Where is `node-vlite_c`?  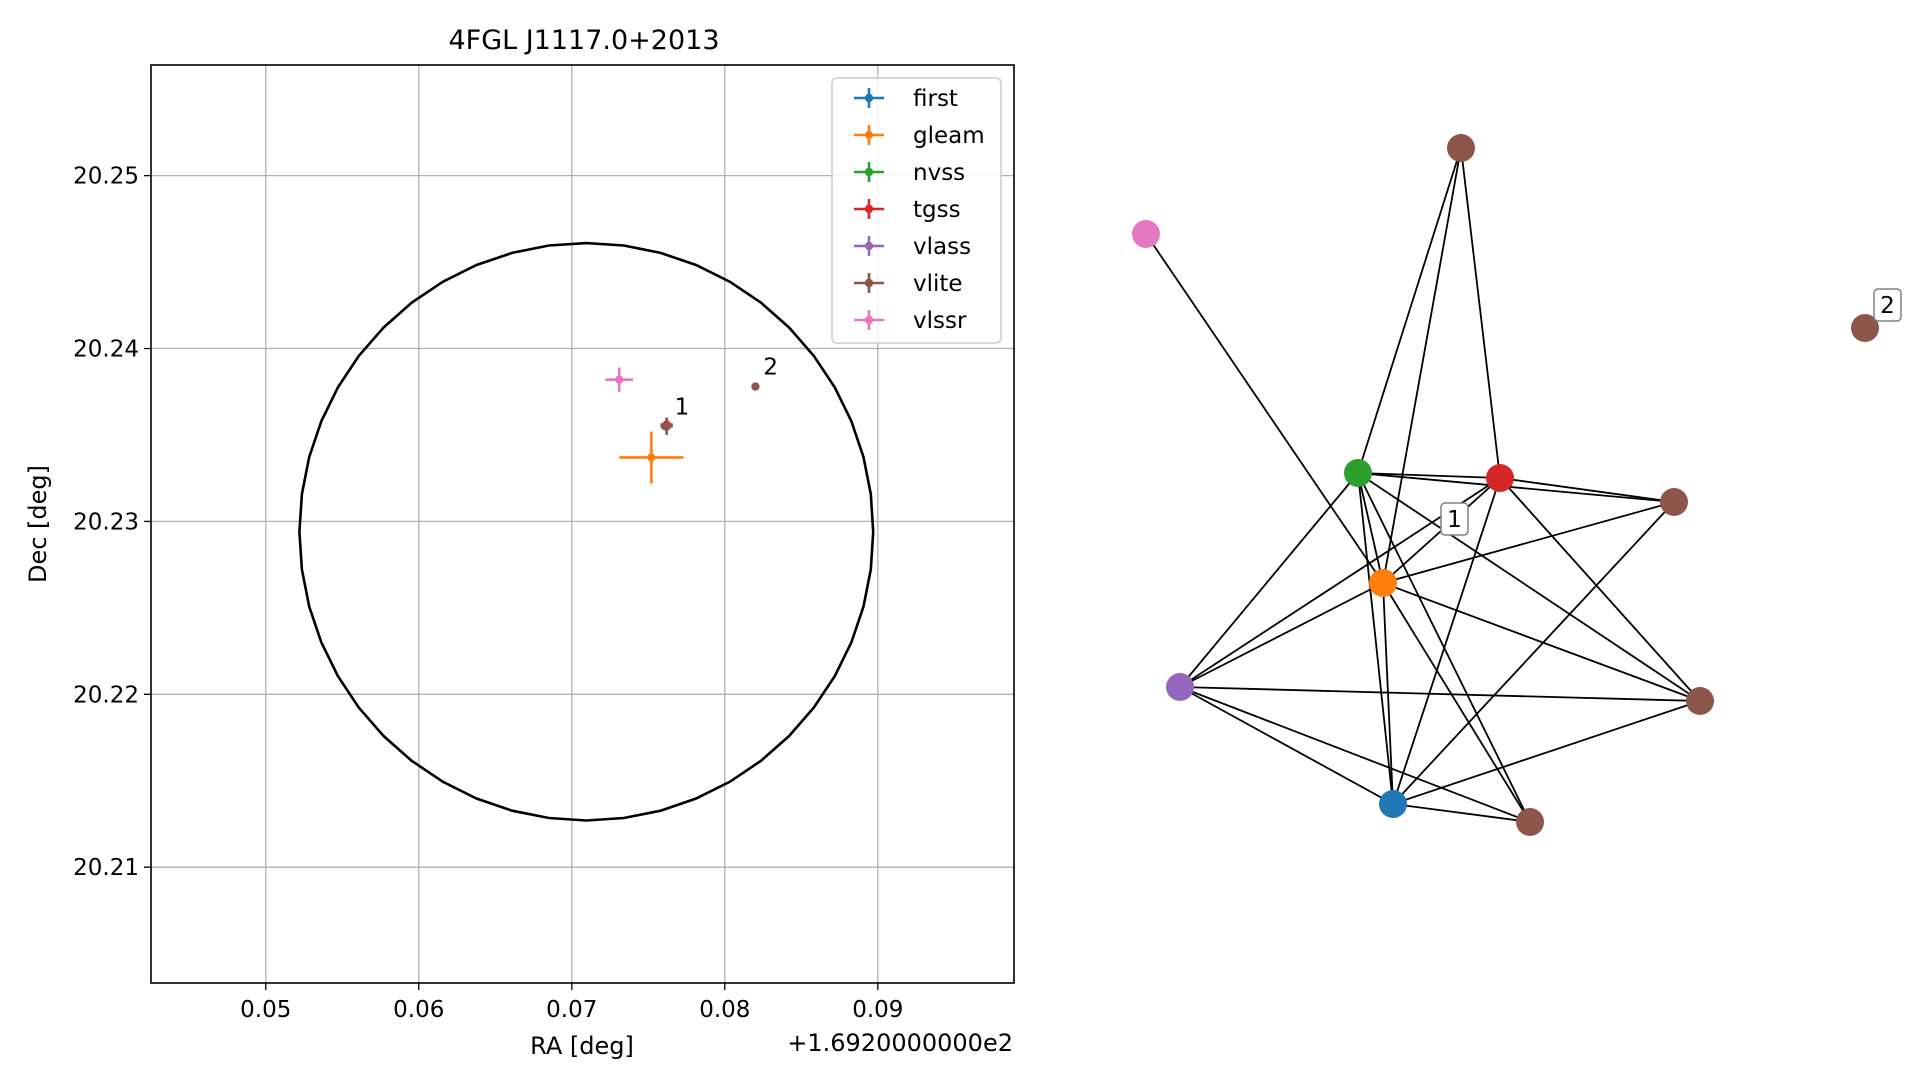 node-vlite_c is located at coordinates (1700, 701).